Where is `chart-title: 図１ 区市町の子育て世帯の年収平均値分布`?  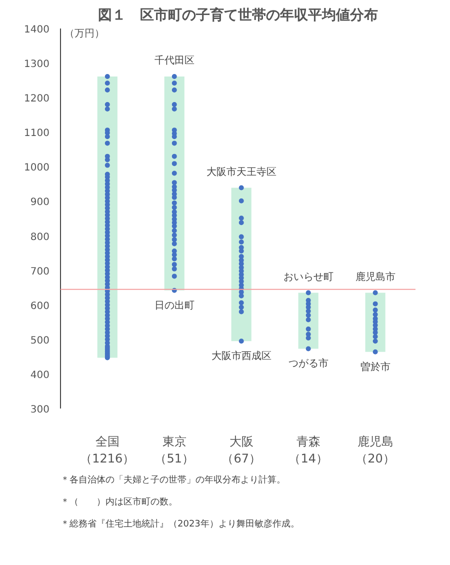 chart-title: 図１ 区市町の子育て世帯の年収平均値分布 is located at coordinates (238, 15).